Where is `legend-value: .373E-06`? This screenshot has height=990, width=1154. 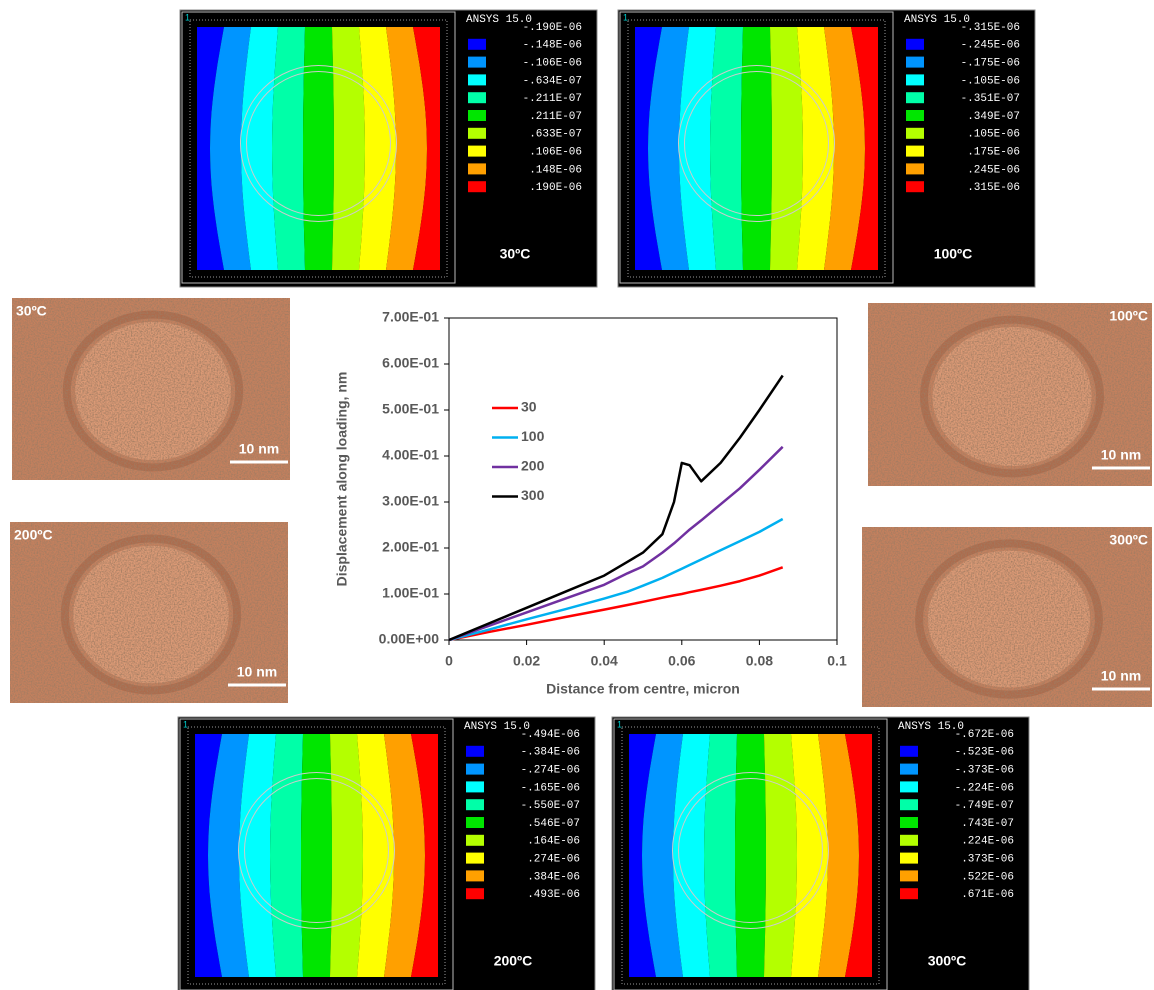 legend-value: .373E-06 is located at coordinates (987, 860).